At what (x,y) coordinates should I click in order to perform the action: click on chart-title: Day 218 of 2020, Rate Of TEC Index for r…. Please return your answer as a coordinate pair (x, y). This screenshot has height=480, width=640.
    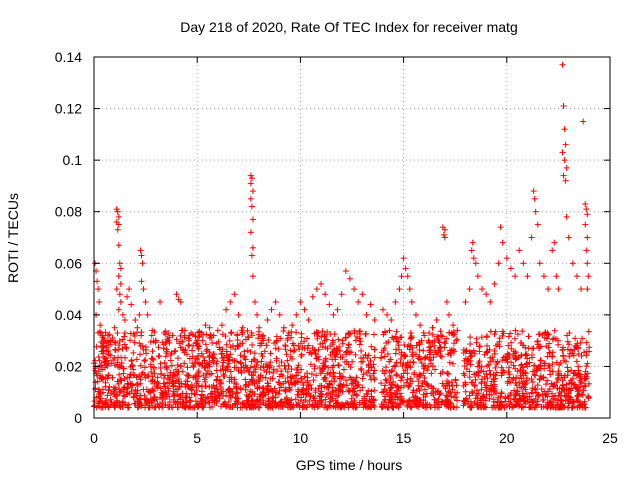
    Looking at the image, I should click on (348, 27).